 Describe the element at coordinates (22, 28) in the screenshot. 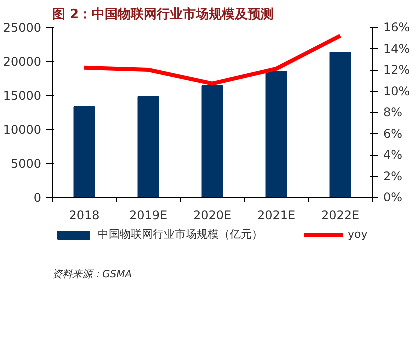

I see `y-tick-label: 25000` at that location.